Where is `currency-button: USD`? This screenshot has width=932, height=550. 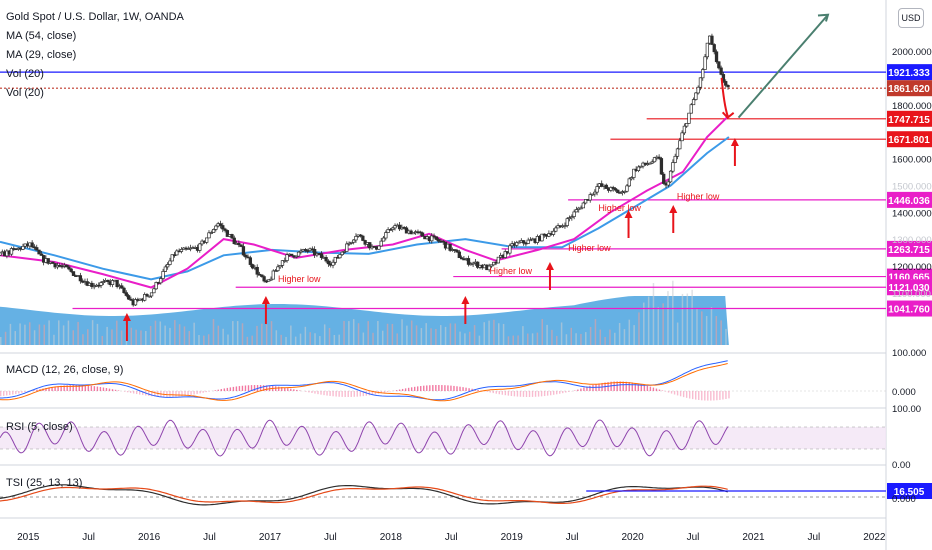 currency-button: USD is located at coordinates (911, 18).